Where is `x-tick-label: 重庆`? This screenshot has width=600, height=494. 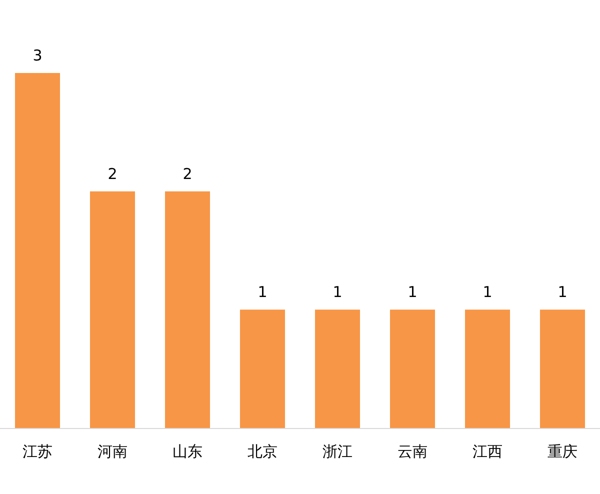
x-tick-label: 重庆 is located at coordinates (563, 451).